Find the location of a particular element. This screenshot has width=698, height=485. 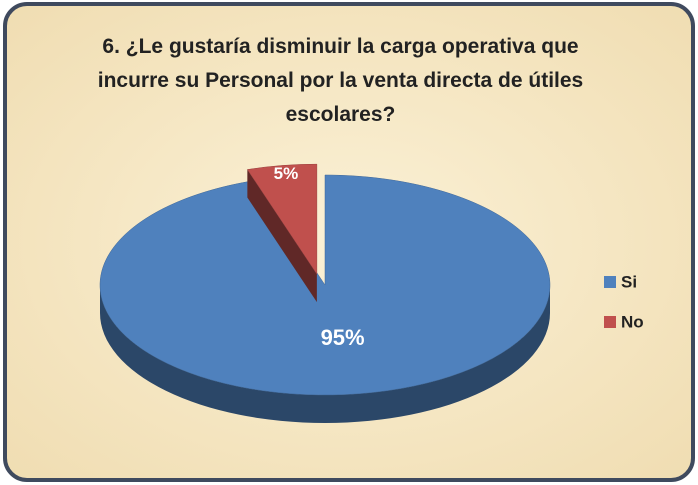

data-label: 5% is located at coordinates (286, 173).